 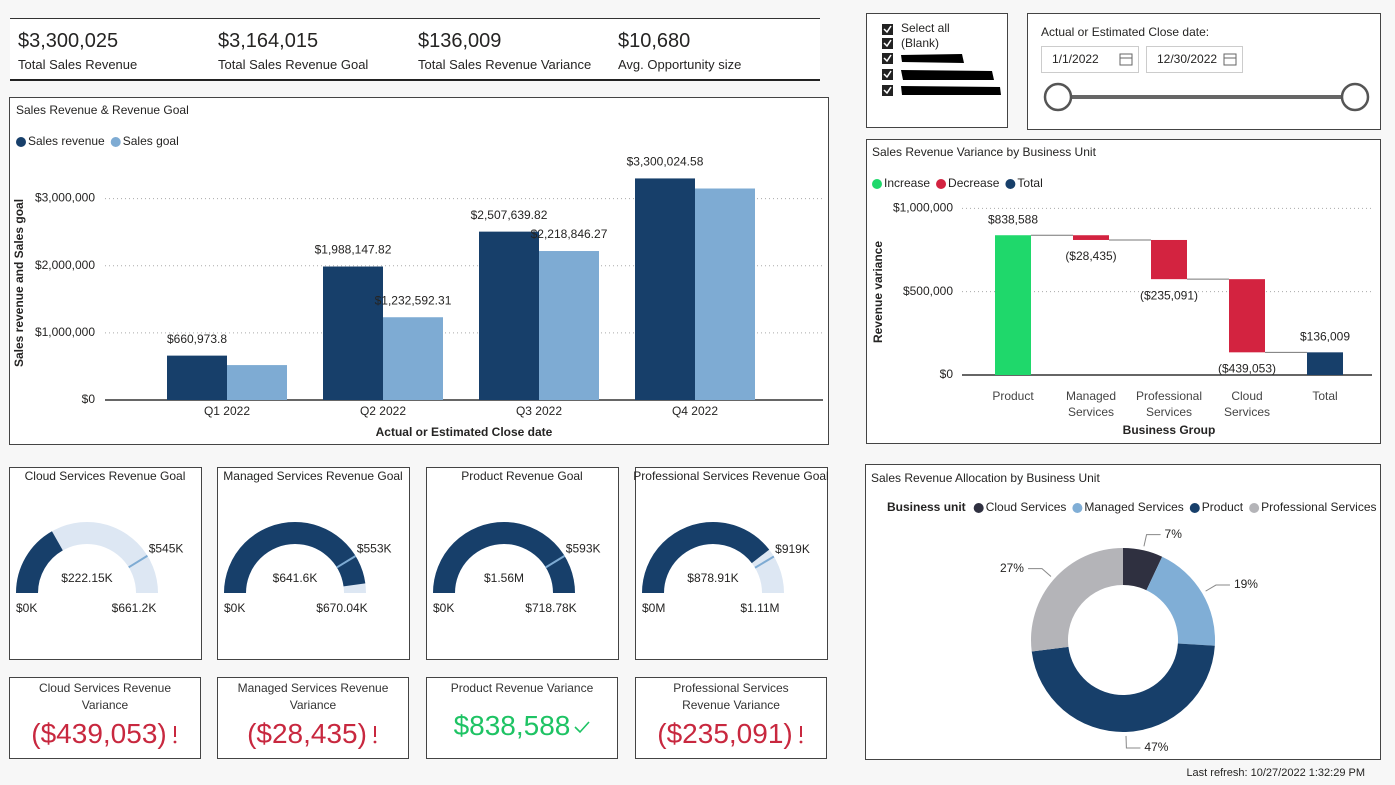 What do you see at coordinates (522, 688) in the screenshot?
I see `card-title: Product Revenue Variance` at bounding box center [522, 688].